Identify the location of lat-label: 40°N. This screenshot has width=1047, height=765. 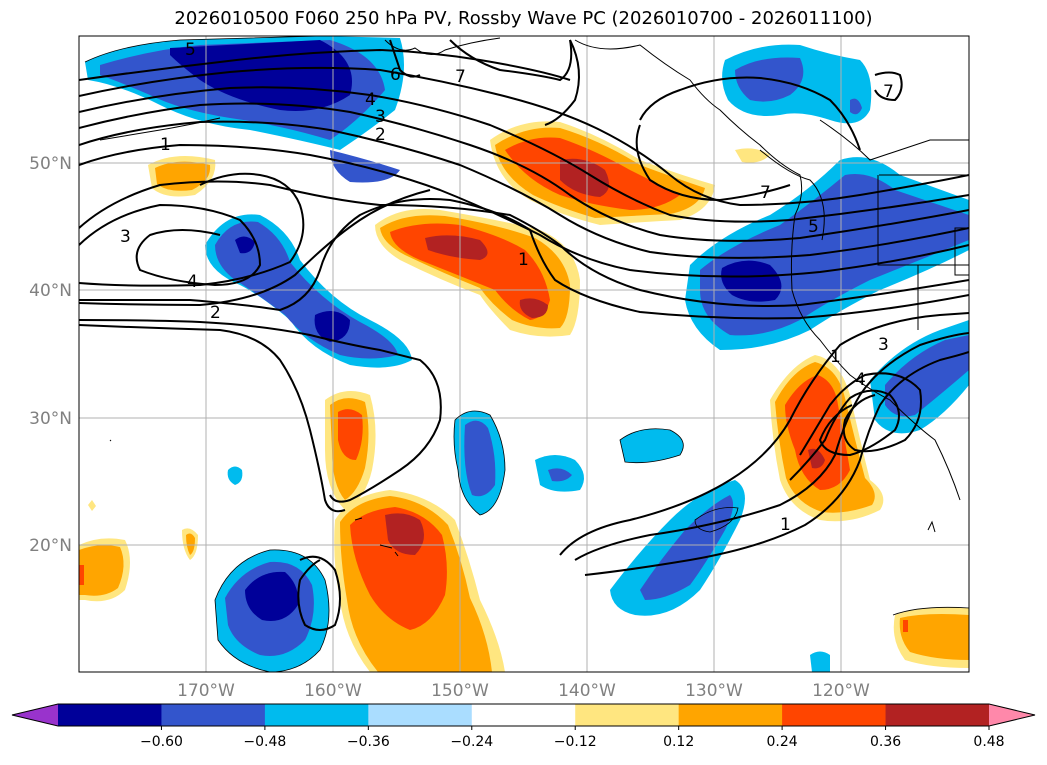
(50, 291).